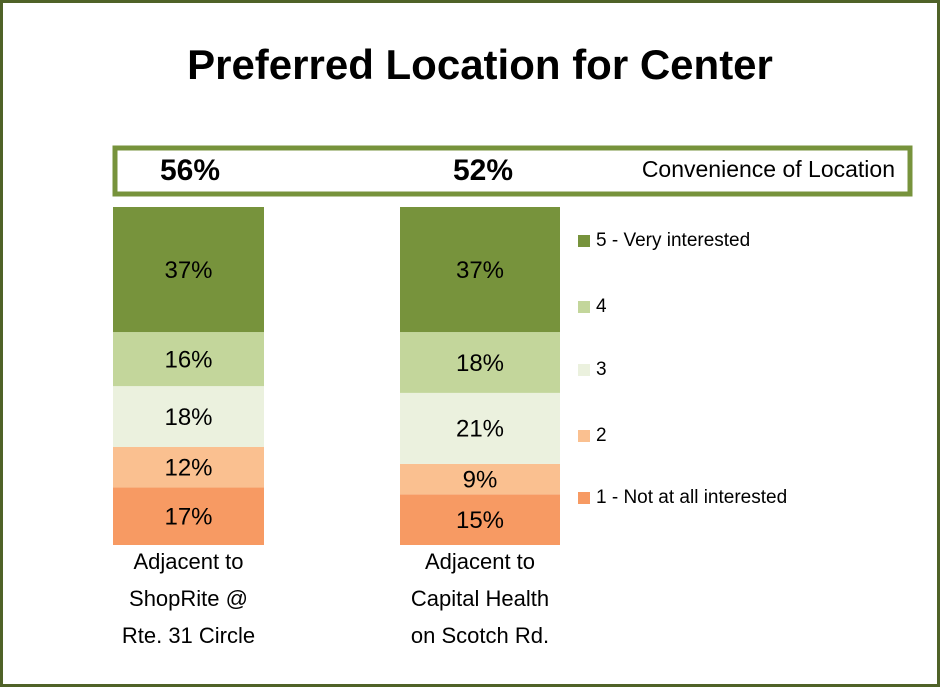  I want to click on data-label: 12%, so click(188, 468).